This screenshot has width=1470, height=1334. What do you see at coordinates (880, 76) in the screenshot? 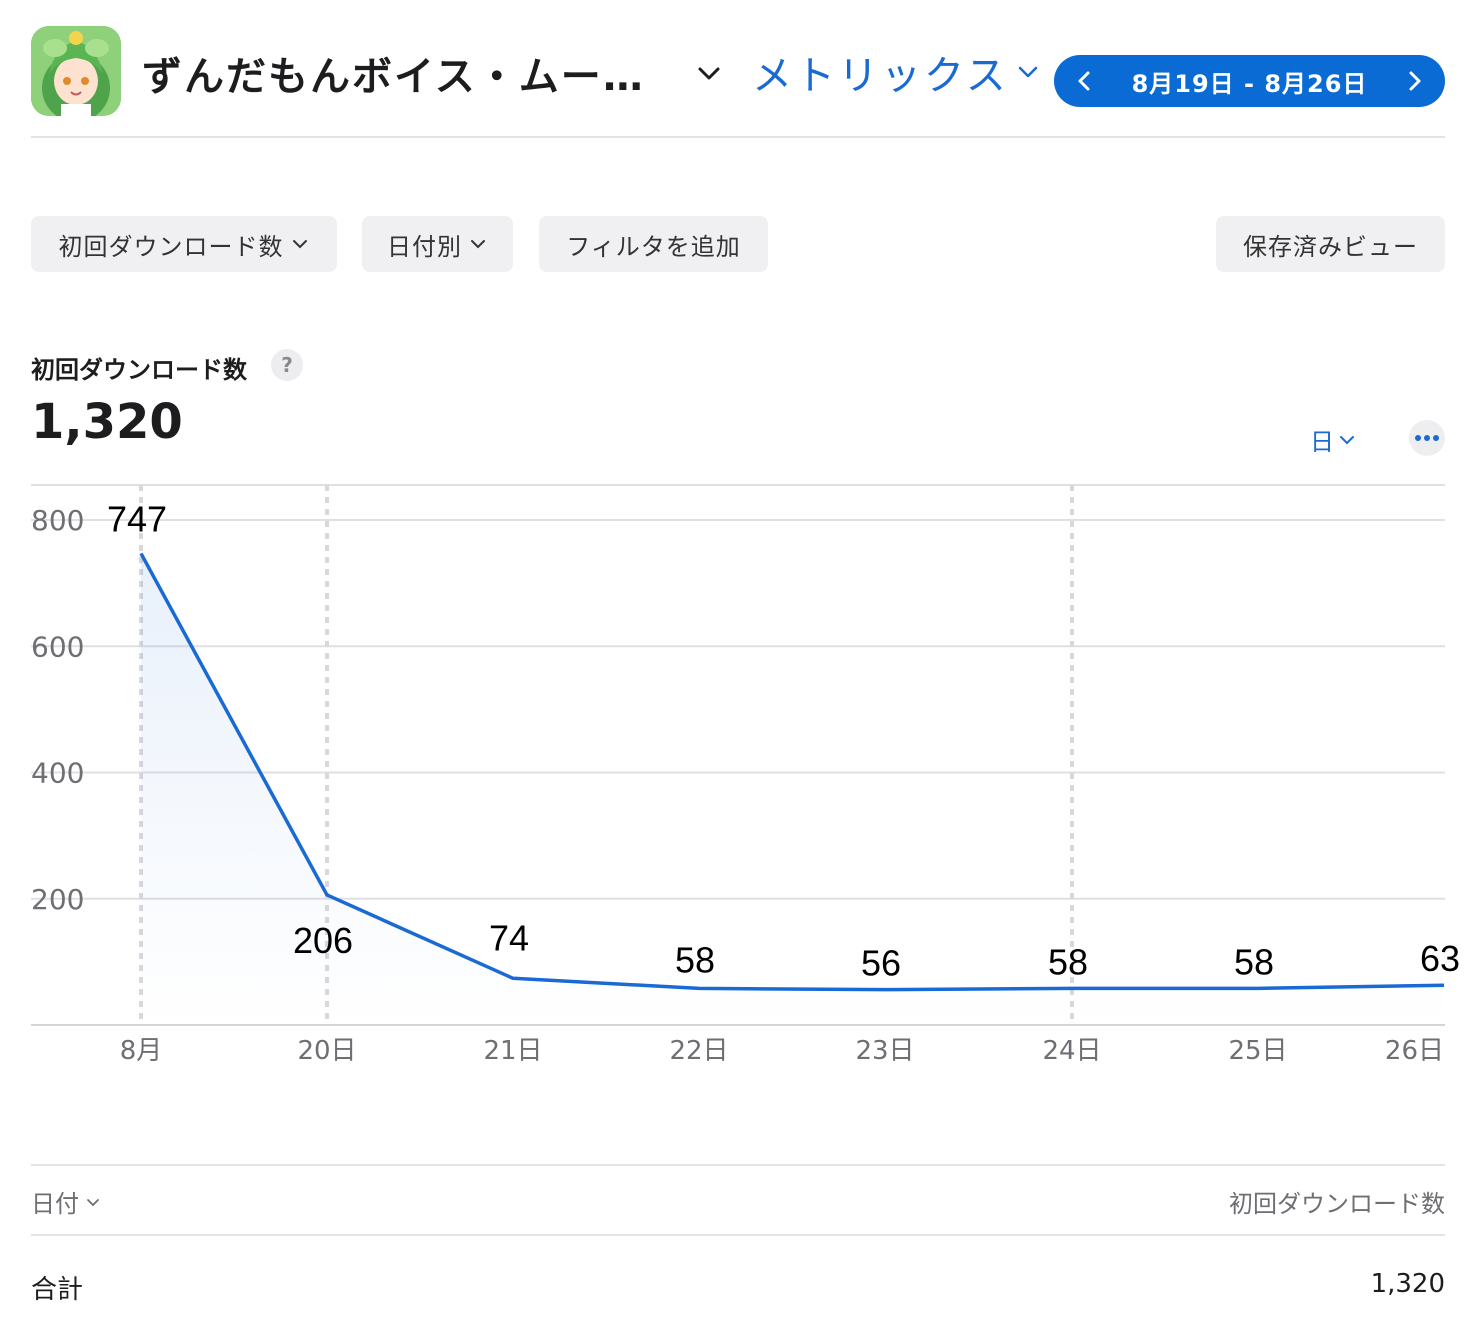
I see `metrics-menu-label: メトリックス` at bounding box center [880, 76].